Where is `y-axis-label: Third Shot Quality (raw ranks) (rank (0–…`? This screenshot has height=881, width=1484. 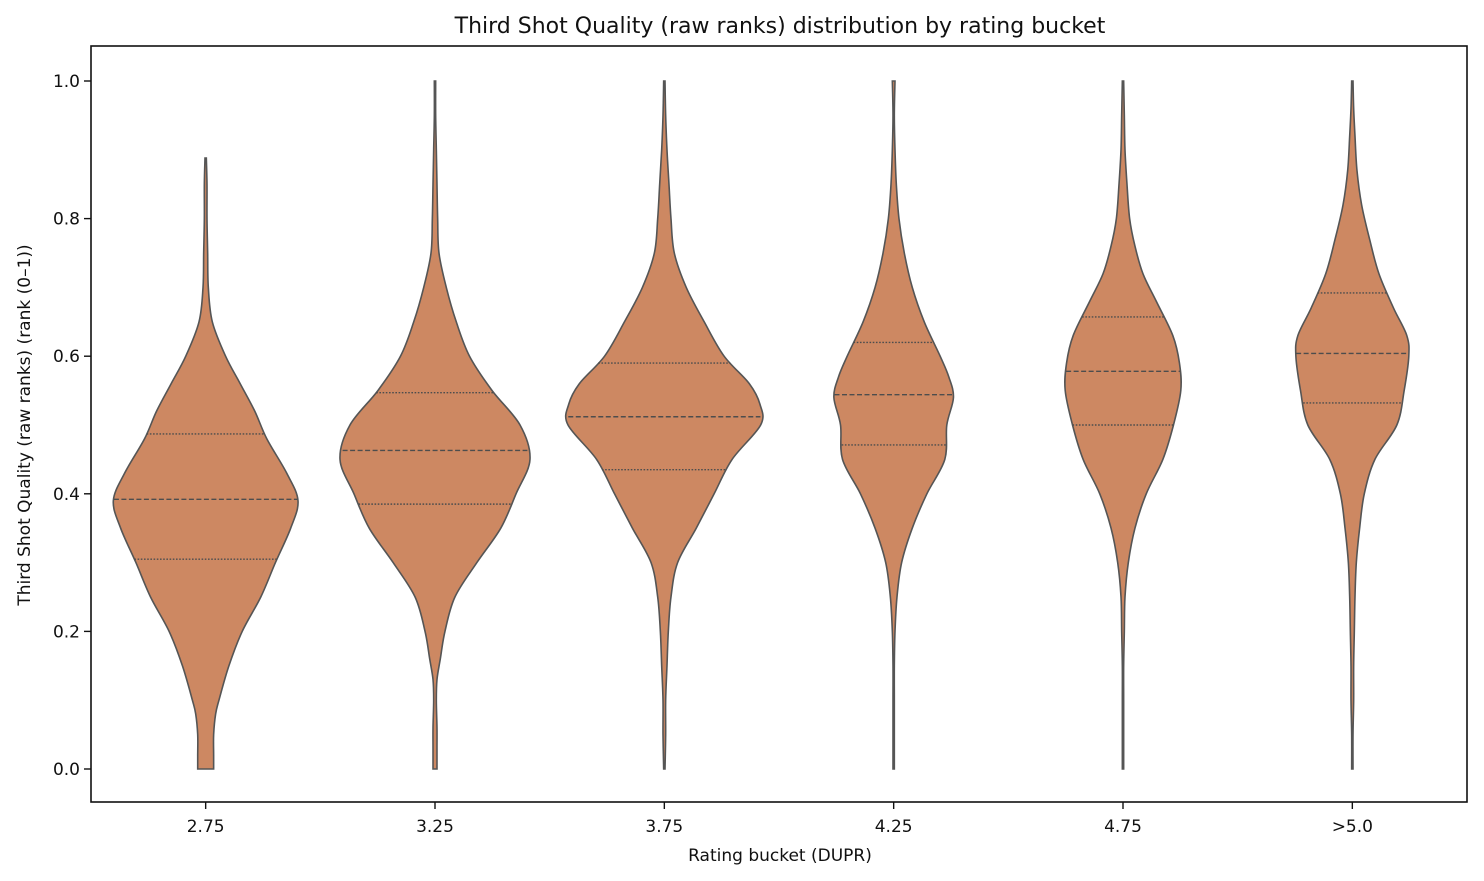
y-axis-label: Third Shot Quality (raw ranks) (rank (0–… is located at coordinates (25, 425).